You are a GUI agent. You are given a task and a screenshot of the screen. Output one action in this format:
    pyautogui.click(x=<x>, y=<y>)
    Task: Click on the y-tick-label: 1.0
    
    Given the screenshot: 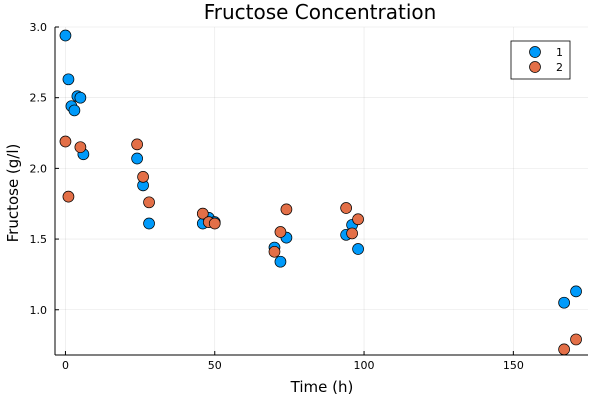 What is the action you would take?
    pyautogui.click(x=39, y=310)
    